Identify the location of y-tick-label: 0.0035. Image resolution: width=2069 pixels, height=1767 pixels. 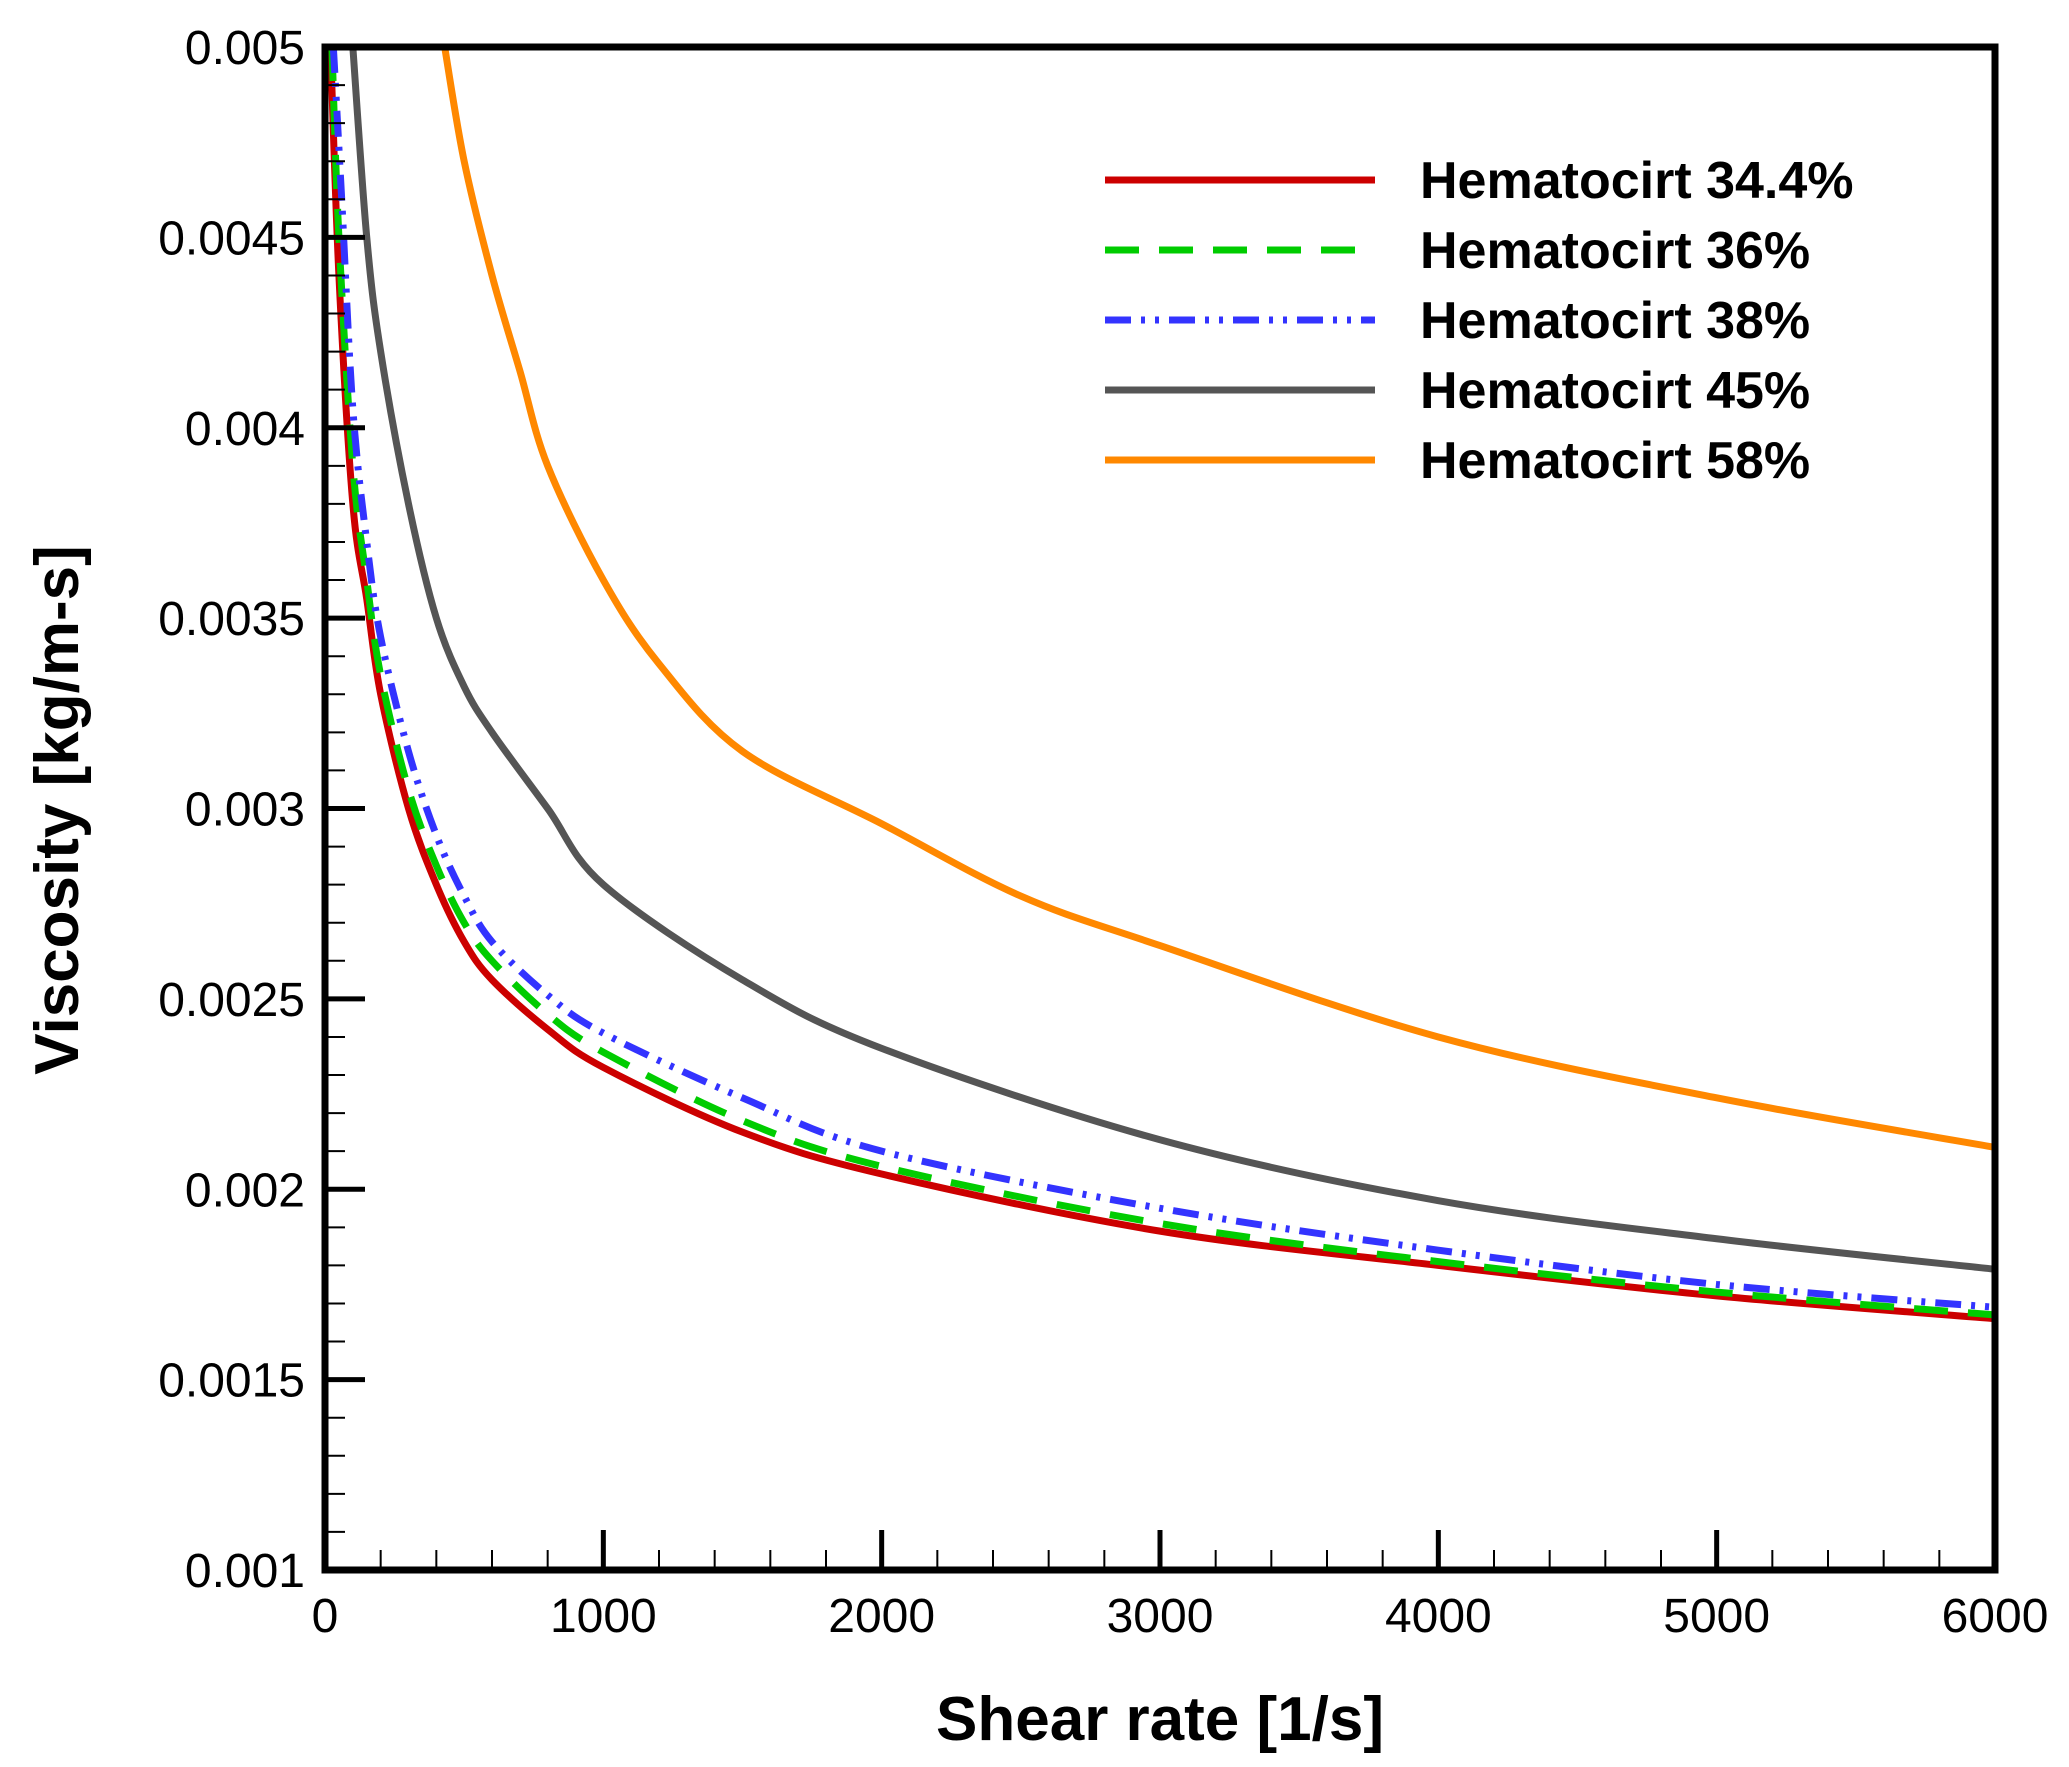
(231, 619).